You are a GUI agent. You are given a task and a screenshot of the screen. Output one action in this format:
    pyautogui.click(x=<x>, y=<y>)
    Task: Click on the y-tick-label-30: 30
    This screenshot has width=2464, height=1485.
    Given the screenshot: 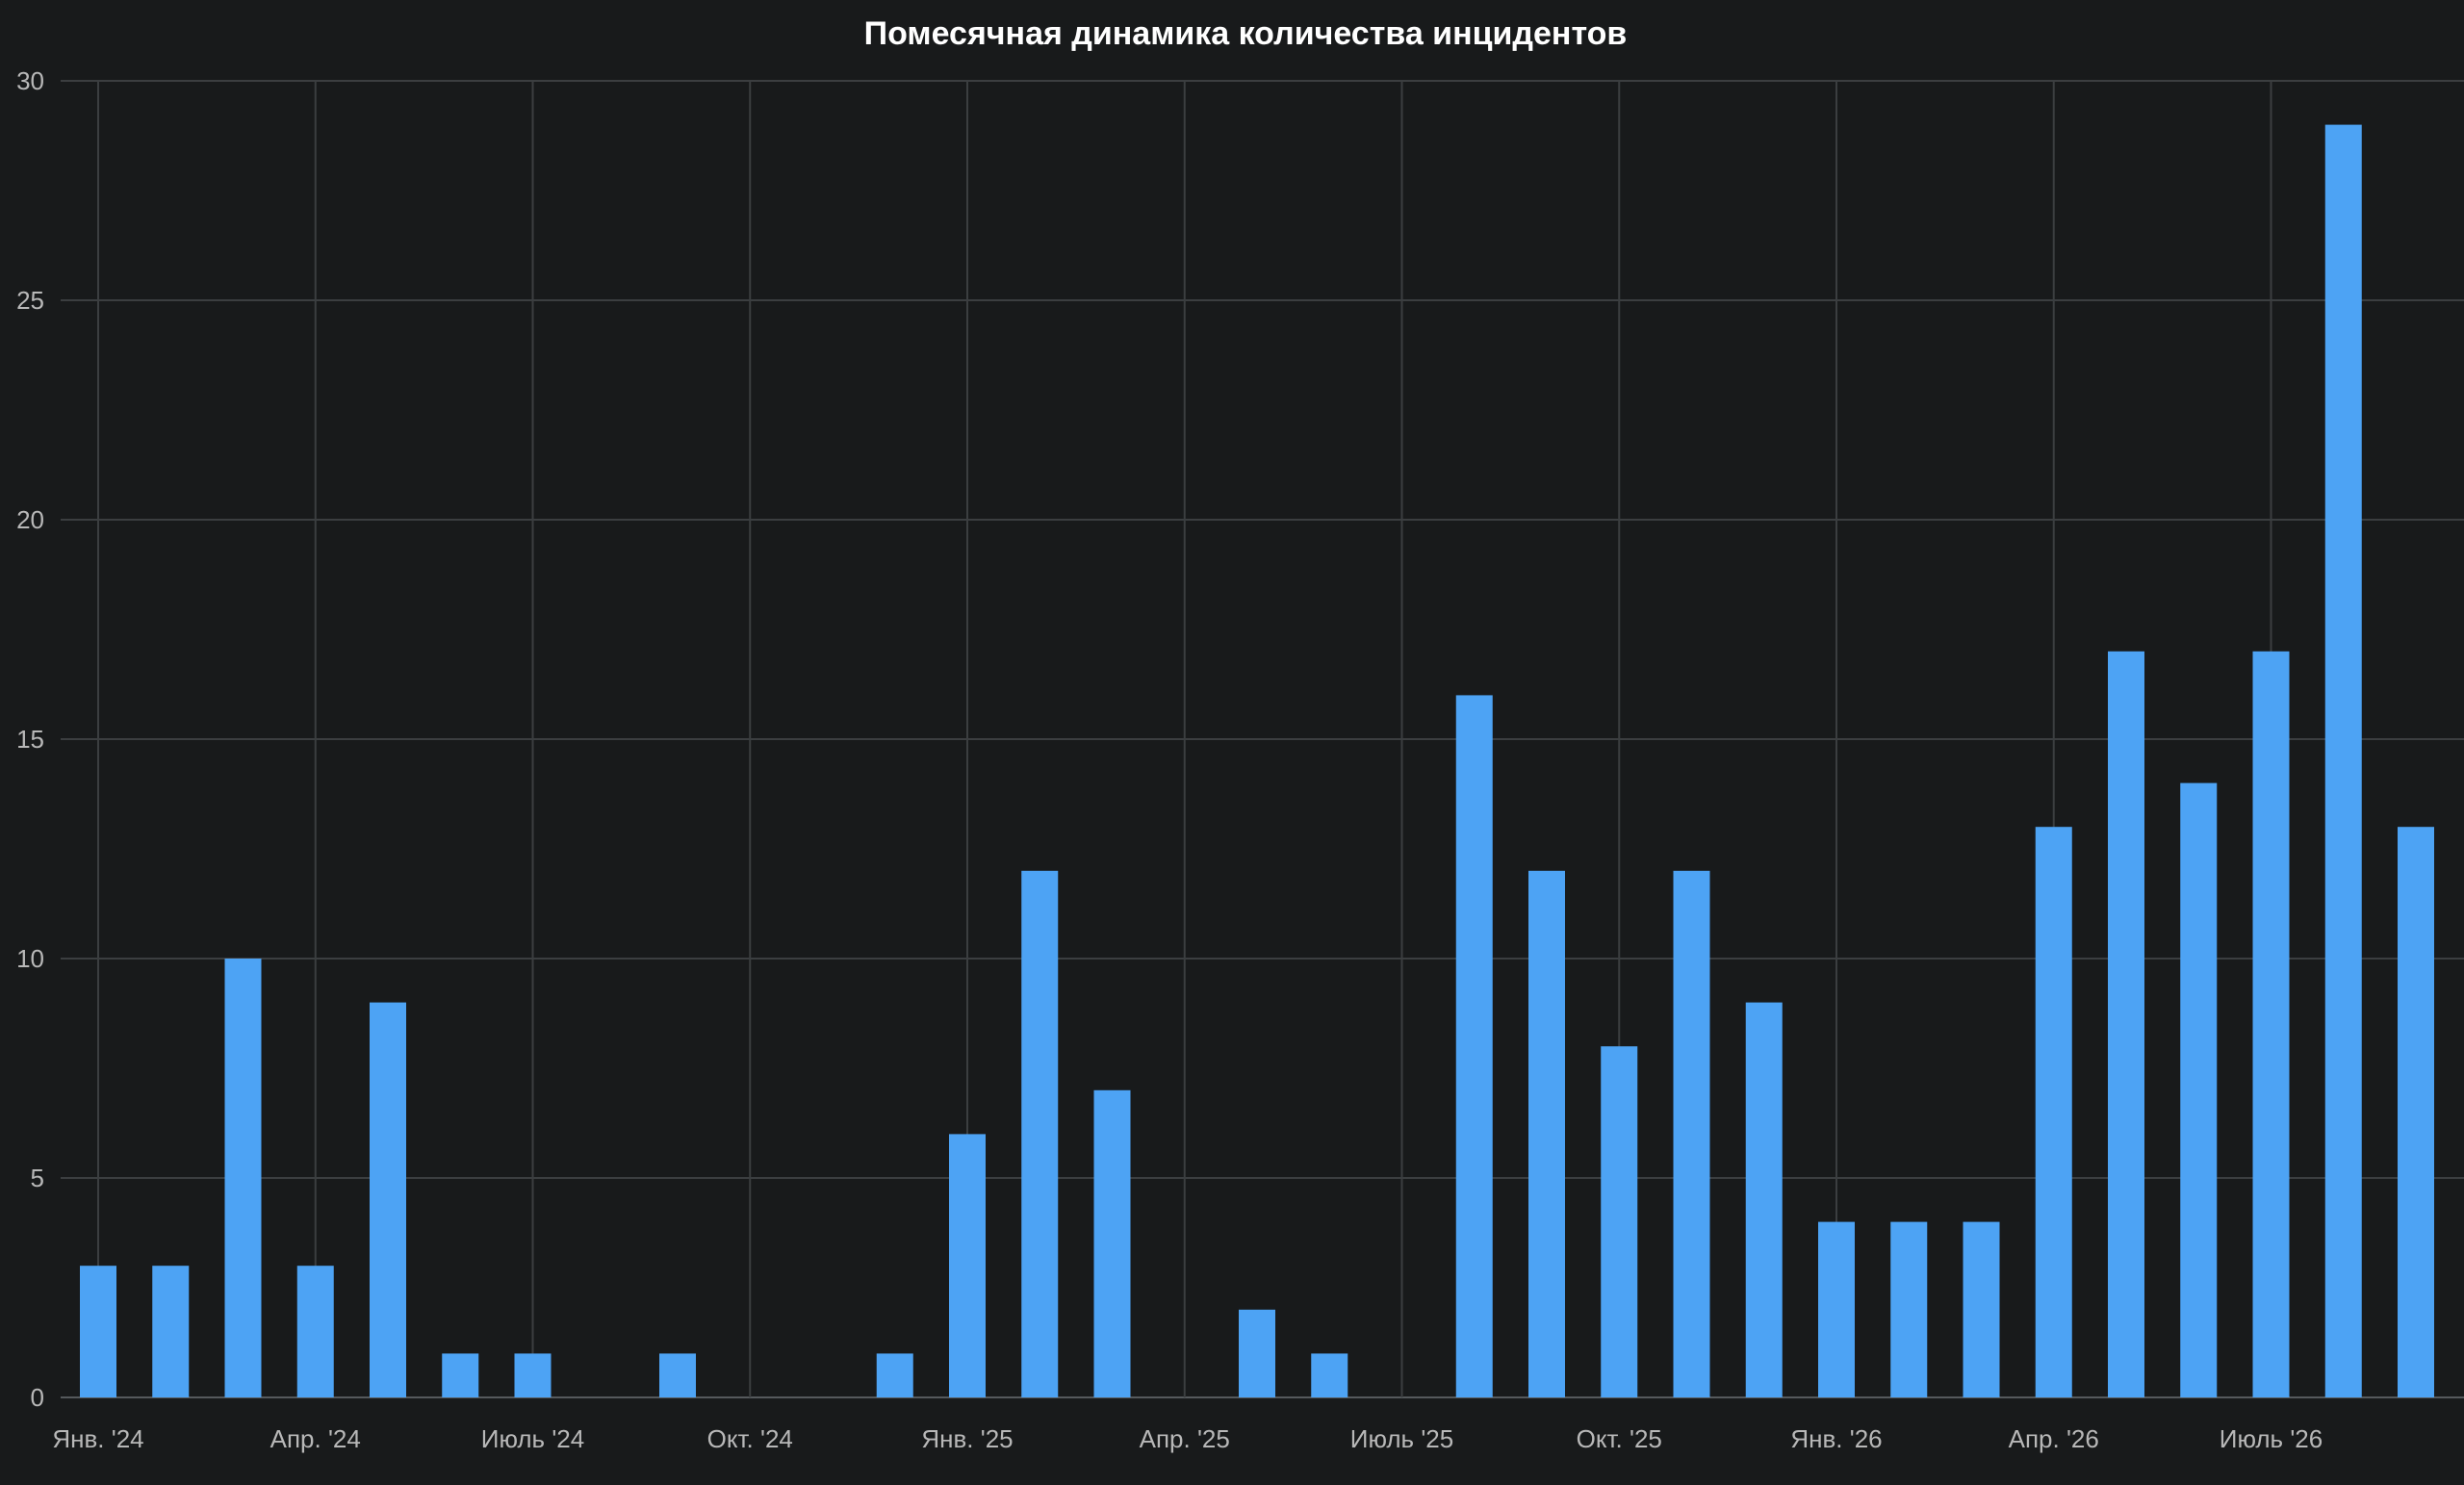 What is the action you would take?
    pyautogui.click(x=30, y=80)
    